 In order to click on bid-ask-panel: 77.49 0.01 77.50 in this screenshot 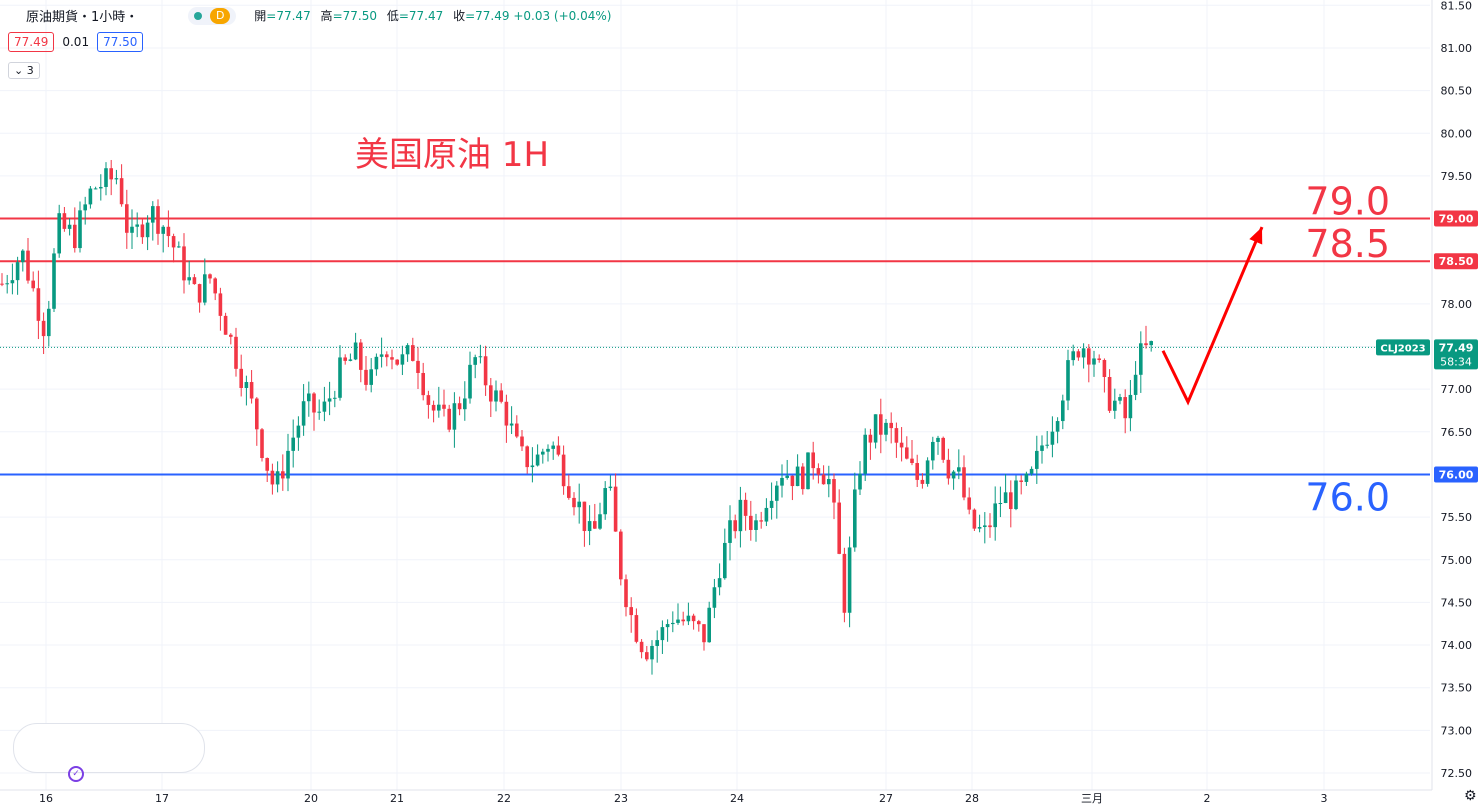, I will do `click(76, 42)`.